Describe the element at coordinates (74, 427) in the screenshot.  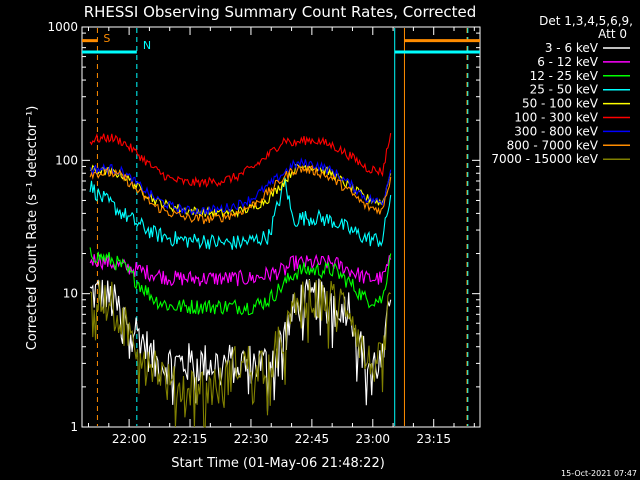
I see `y-tick-label: 1` at that location.